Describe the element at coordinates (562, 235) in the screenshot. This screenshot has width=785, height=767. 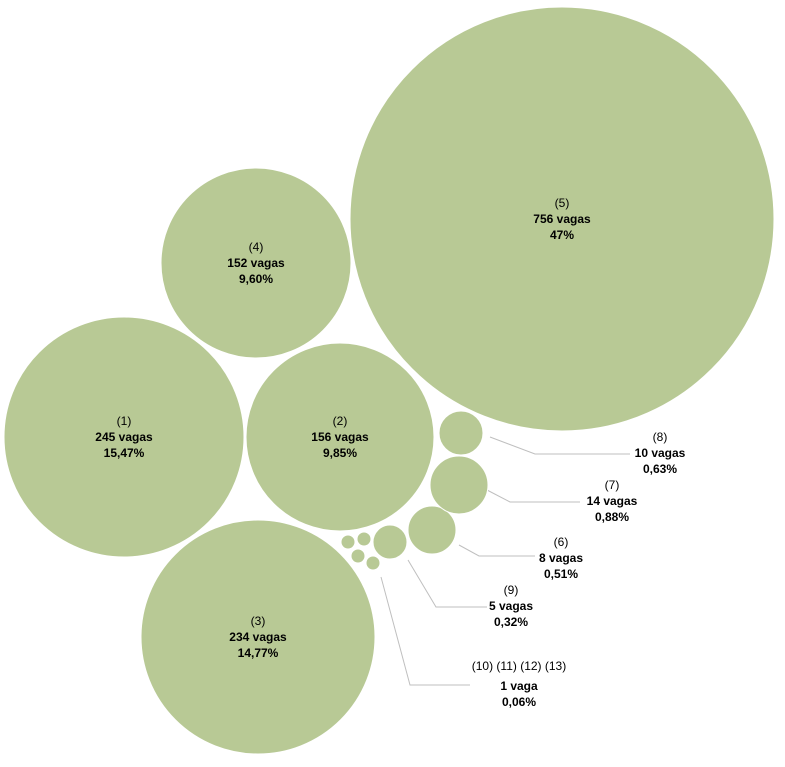
I see `bubble-percent-label: 47%` at that location.